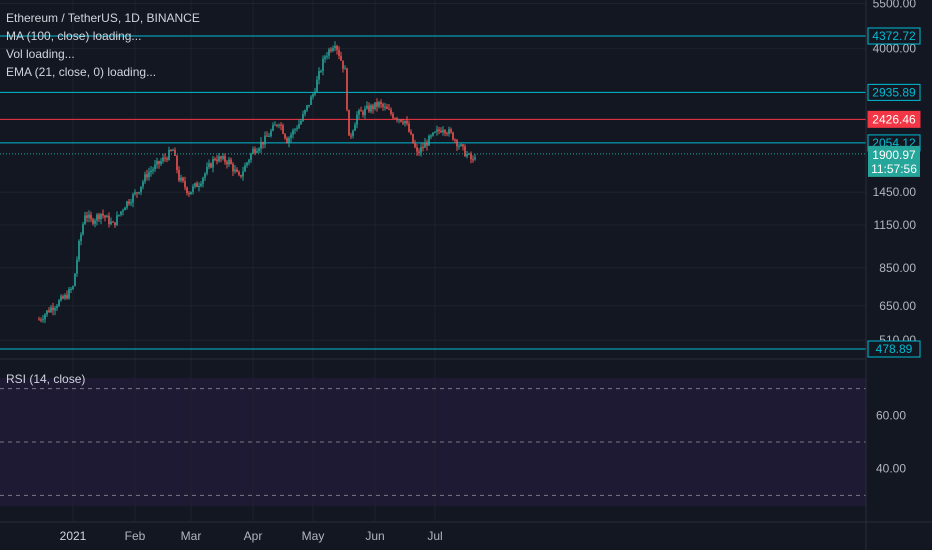  What do you see at coordinates (891, 469) in the screenshot?
I see `rsi-tick-label: 40.00` at bounding box center [891, 469].